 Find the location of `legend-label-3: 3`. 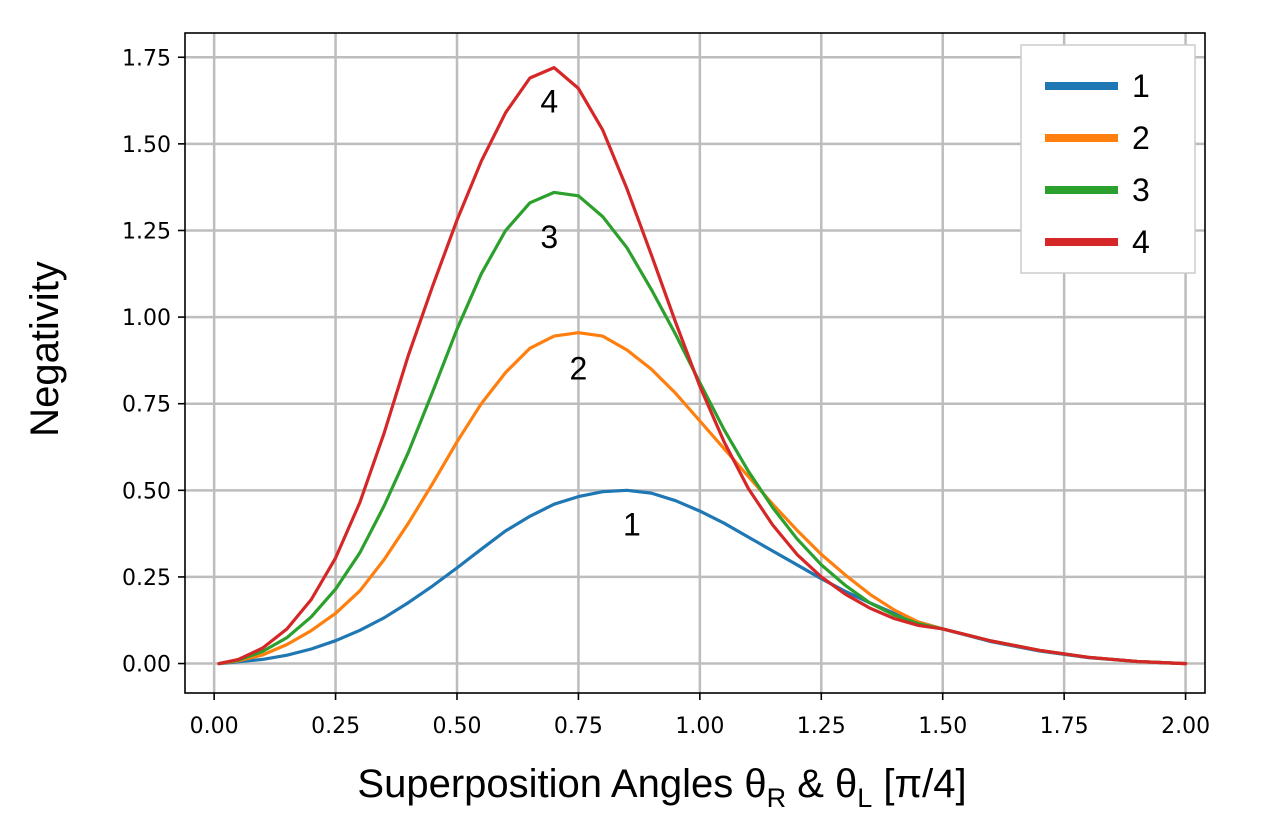

legend-label-3: 3 is located at coordinates (1141, 190).